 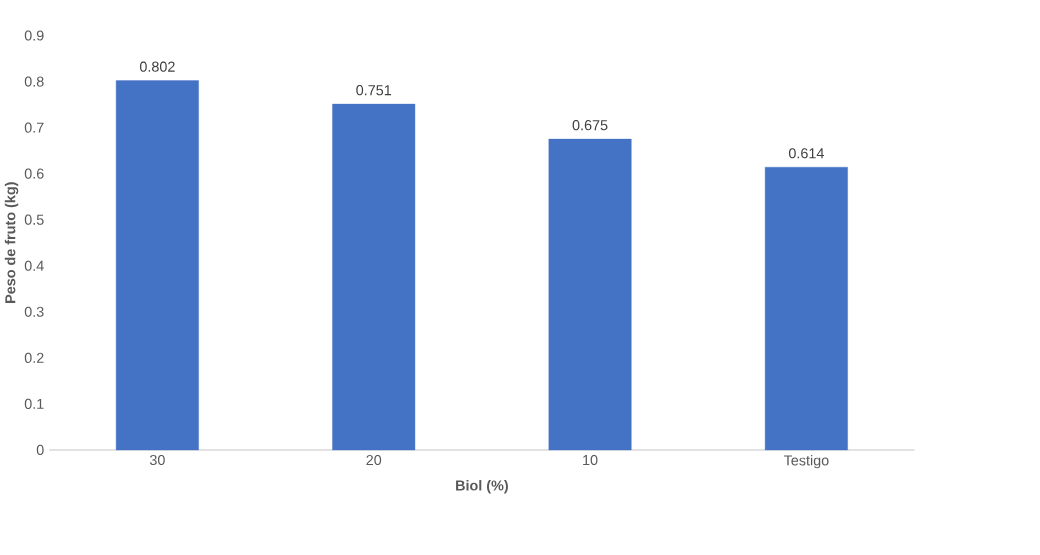 What do you see at coordinates (34, 173) in the screenshot?
I see `y-tick-label: 0.6` at bounding box center [34, 173].